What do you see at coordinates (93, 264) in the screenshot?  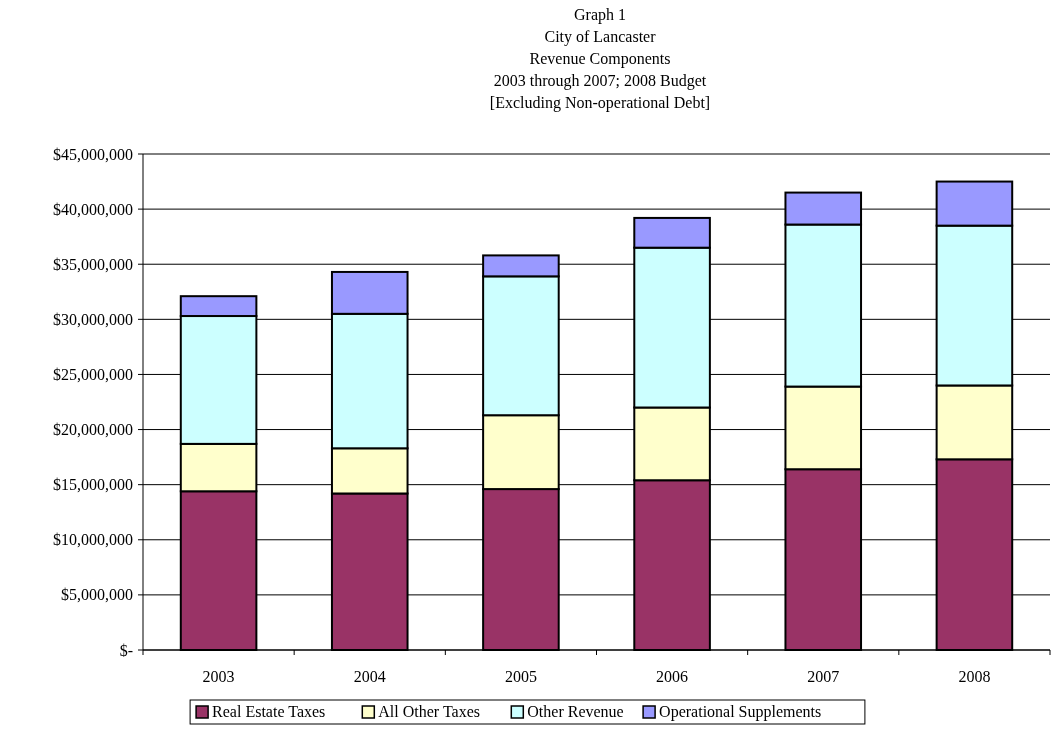 I see `y-tick-label: $35,000,000` at bounding box center [93, 264].